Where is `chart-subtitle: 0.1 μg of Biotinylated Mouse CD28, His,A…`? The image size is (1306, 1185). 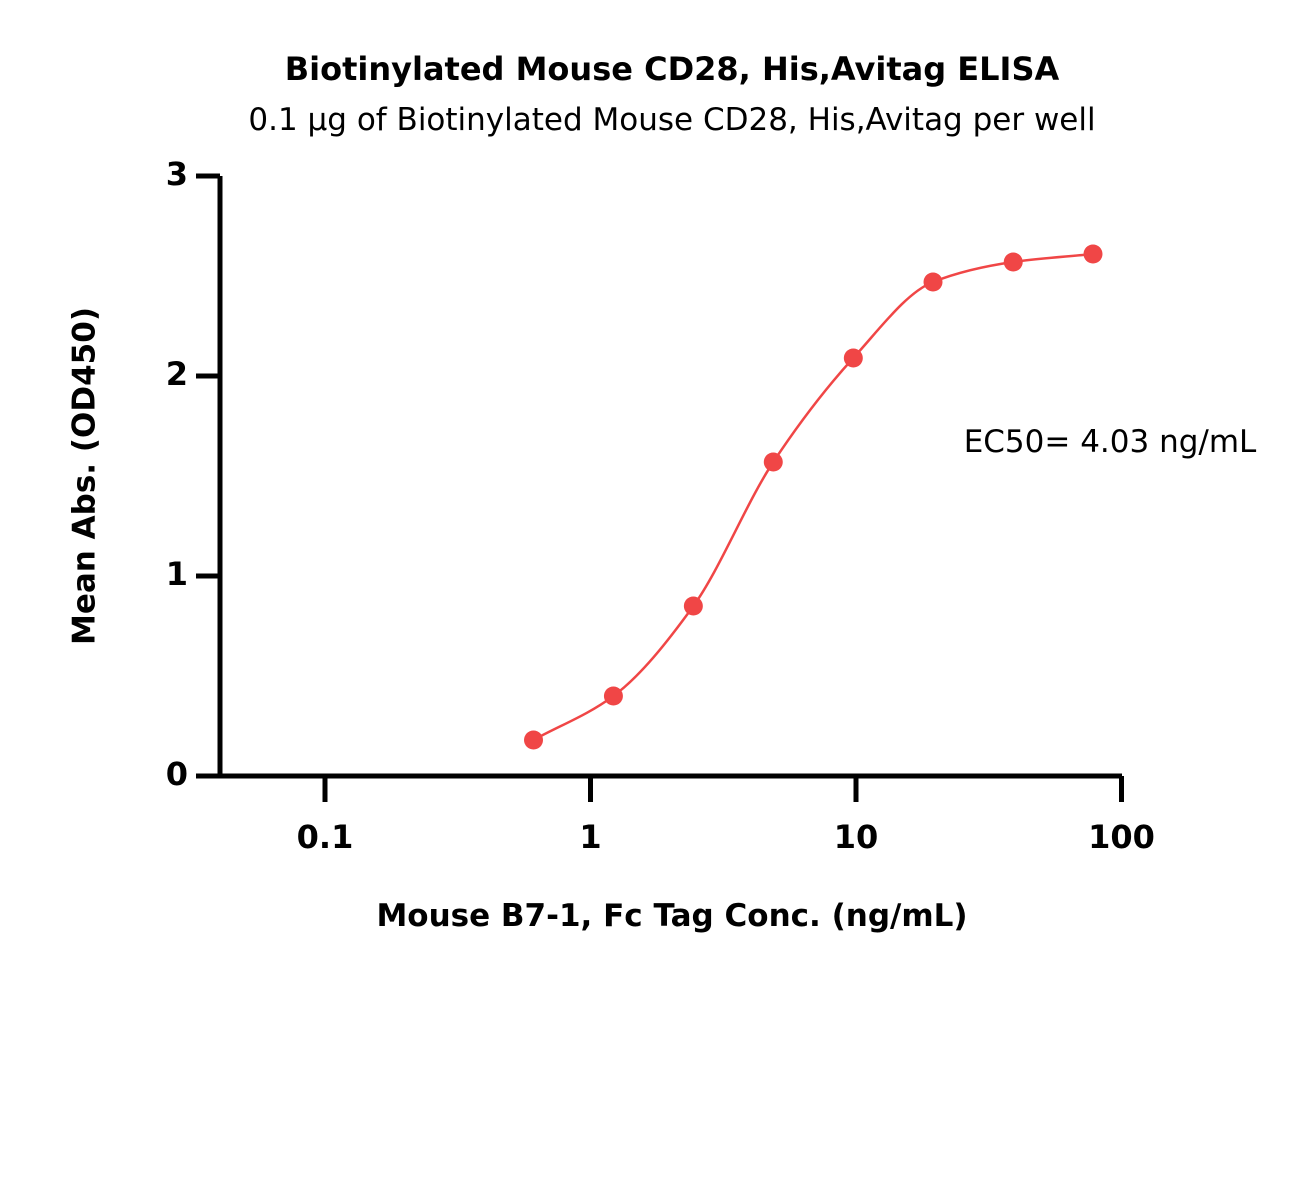
chart-subtitle: 0.1 μg of Biotinylated Mouse CD28, His,A… is located at coordinates (671, 120).